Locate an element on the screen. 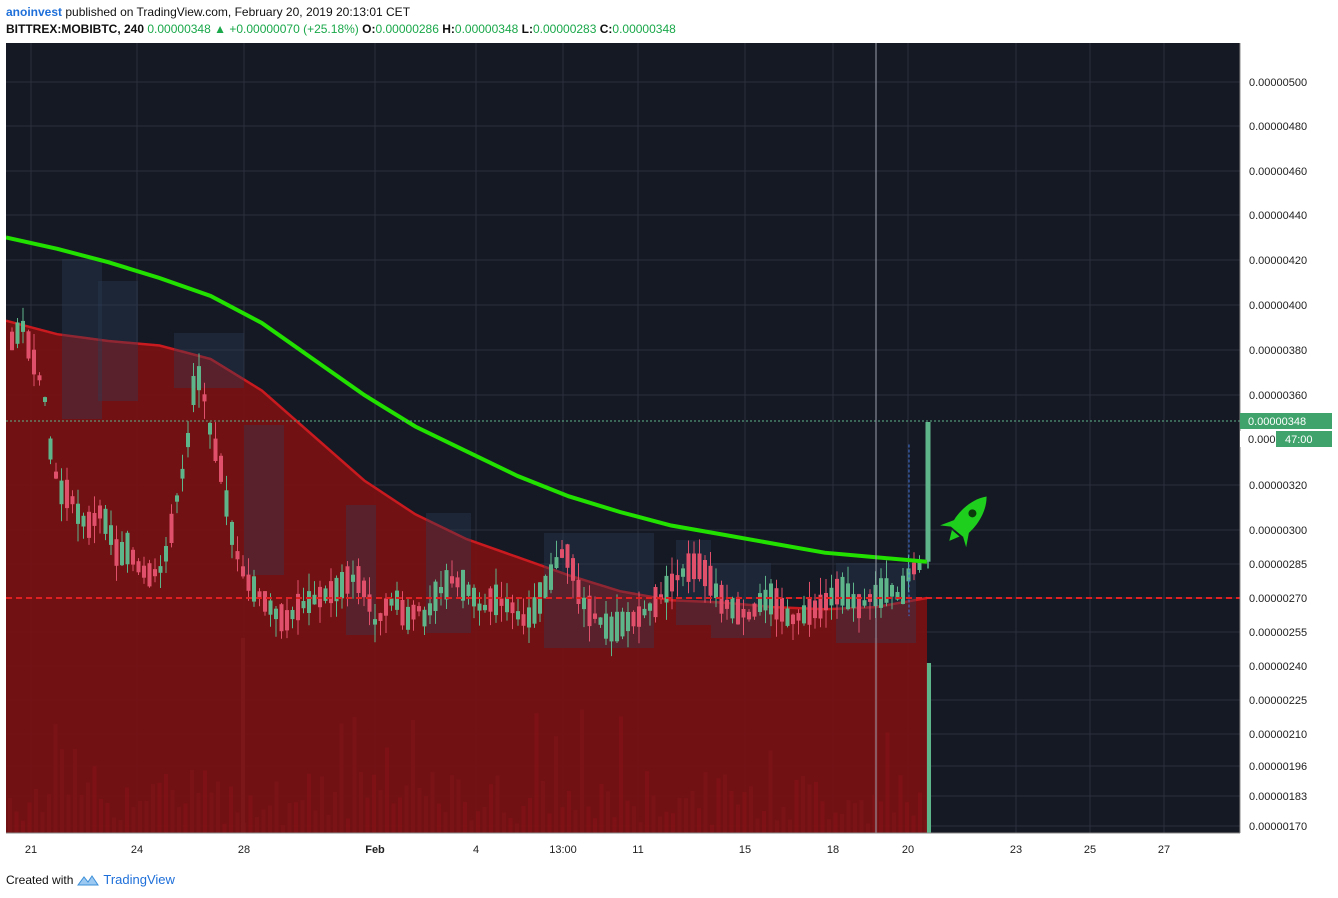 Image resolution: width=1338 pixels, height=898 pixels. open-label: O: is located at coordinates (369, 29).